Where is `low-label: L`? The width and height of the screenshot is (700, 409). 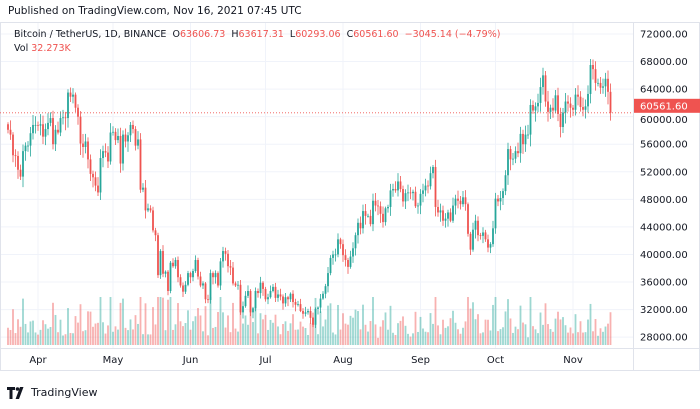
low-label: L is located at coordinates (292, 34).